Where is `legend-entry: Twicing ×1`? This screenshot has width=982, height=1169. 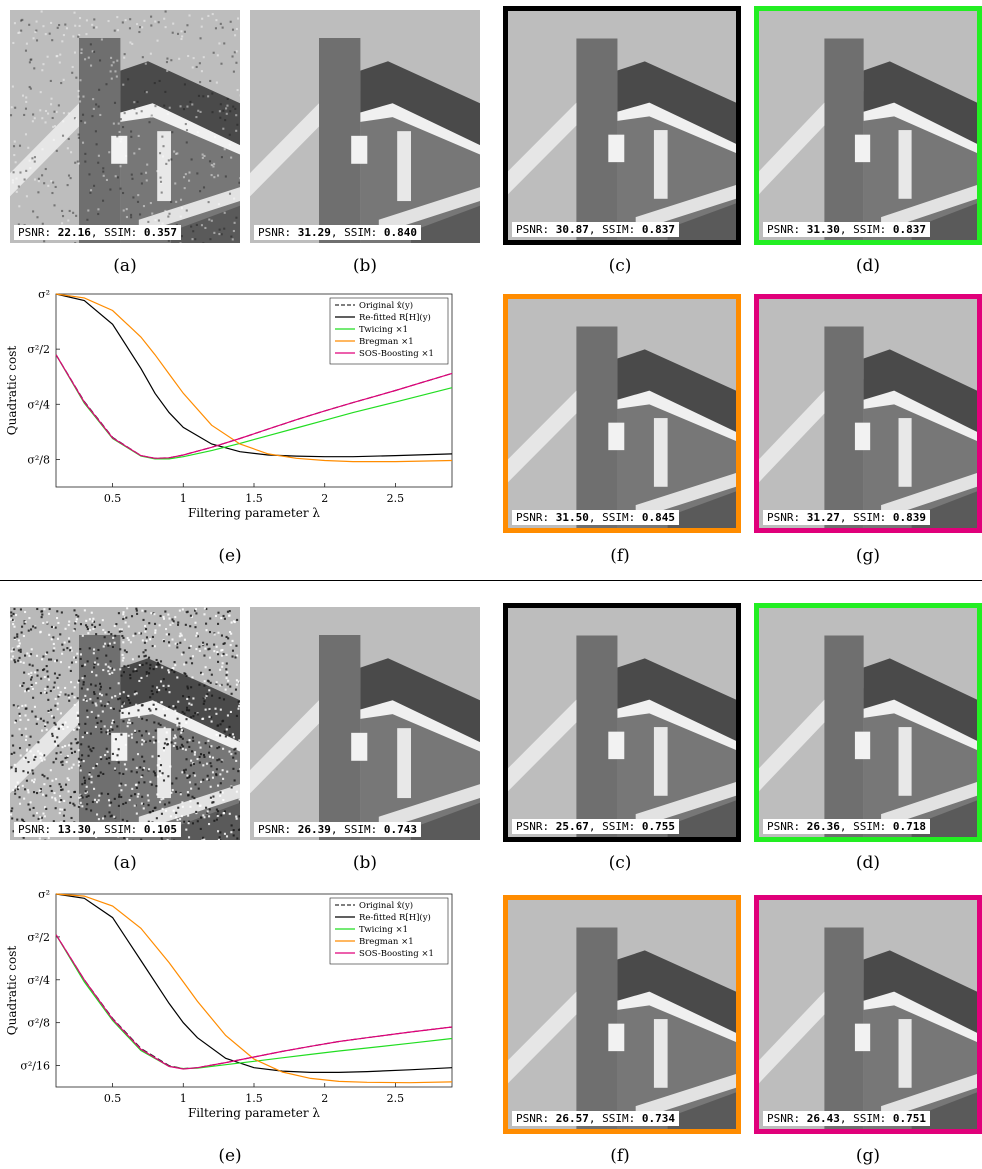 legend-entry: Twicing ×1 is located at coordinates (383, 930).